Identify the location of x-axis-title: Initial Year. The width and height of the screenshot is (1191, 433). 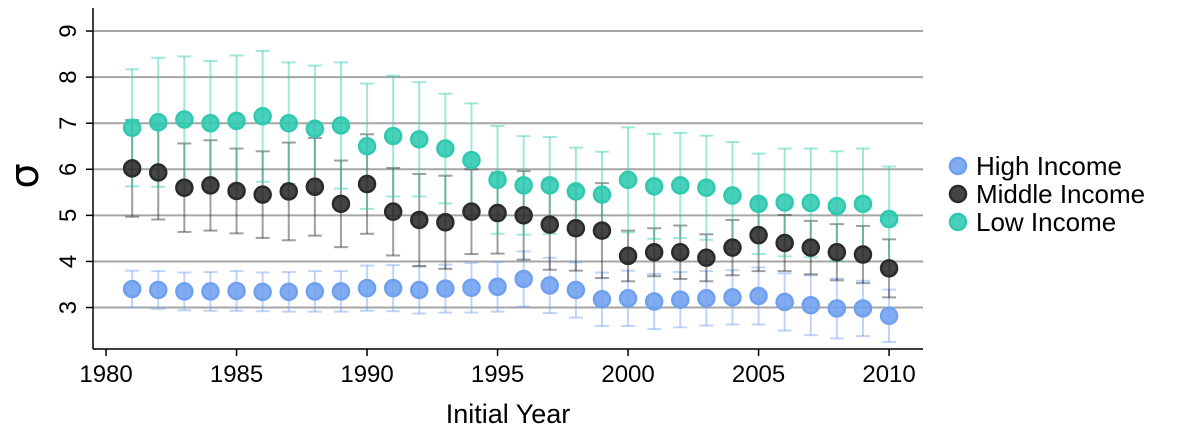
(508, 414).